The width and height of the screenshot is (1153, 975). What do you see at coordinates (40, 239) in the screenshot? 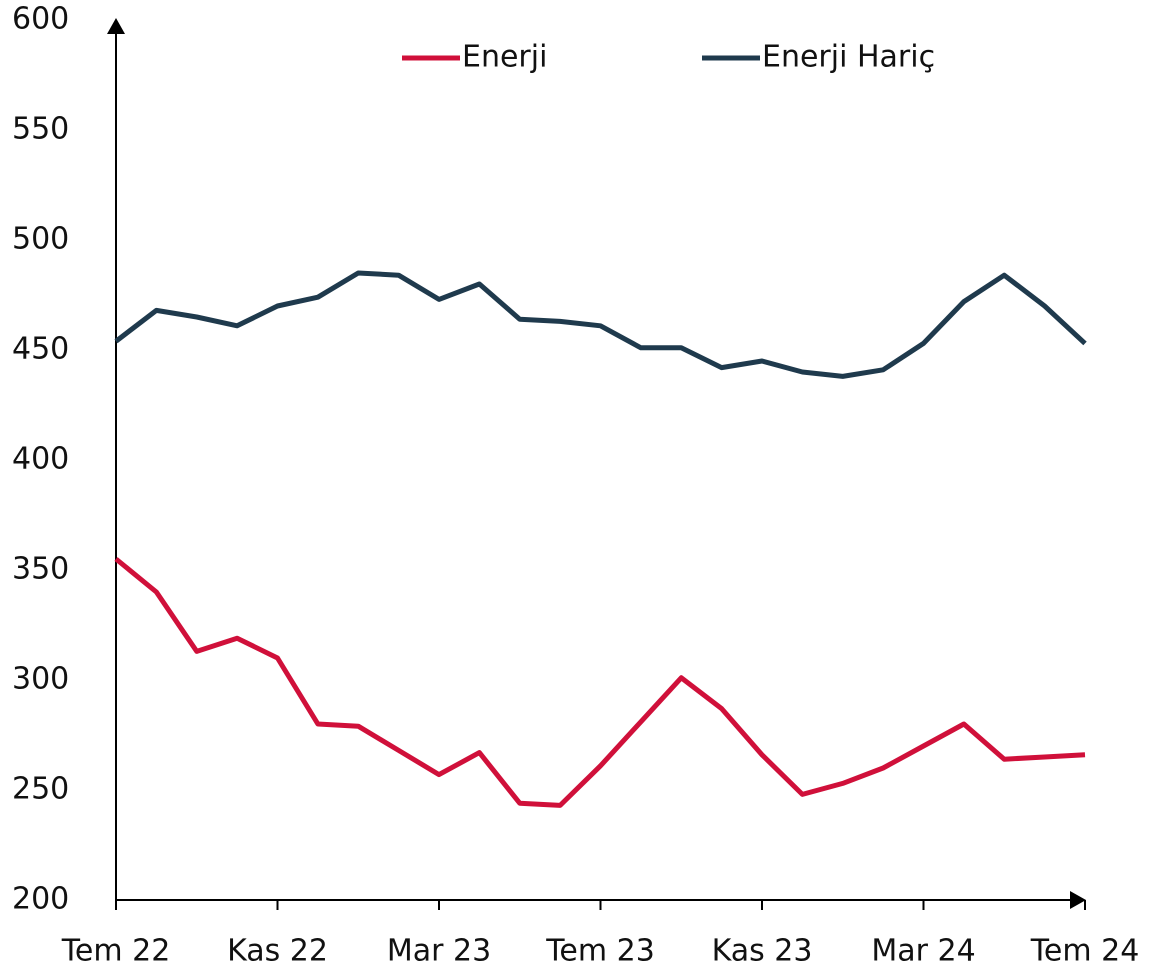
I see `y-tick-label: 500` at bounding box center [40, 239].